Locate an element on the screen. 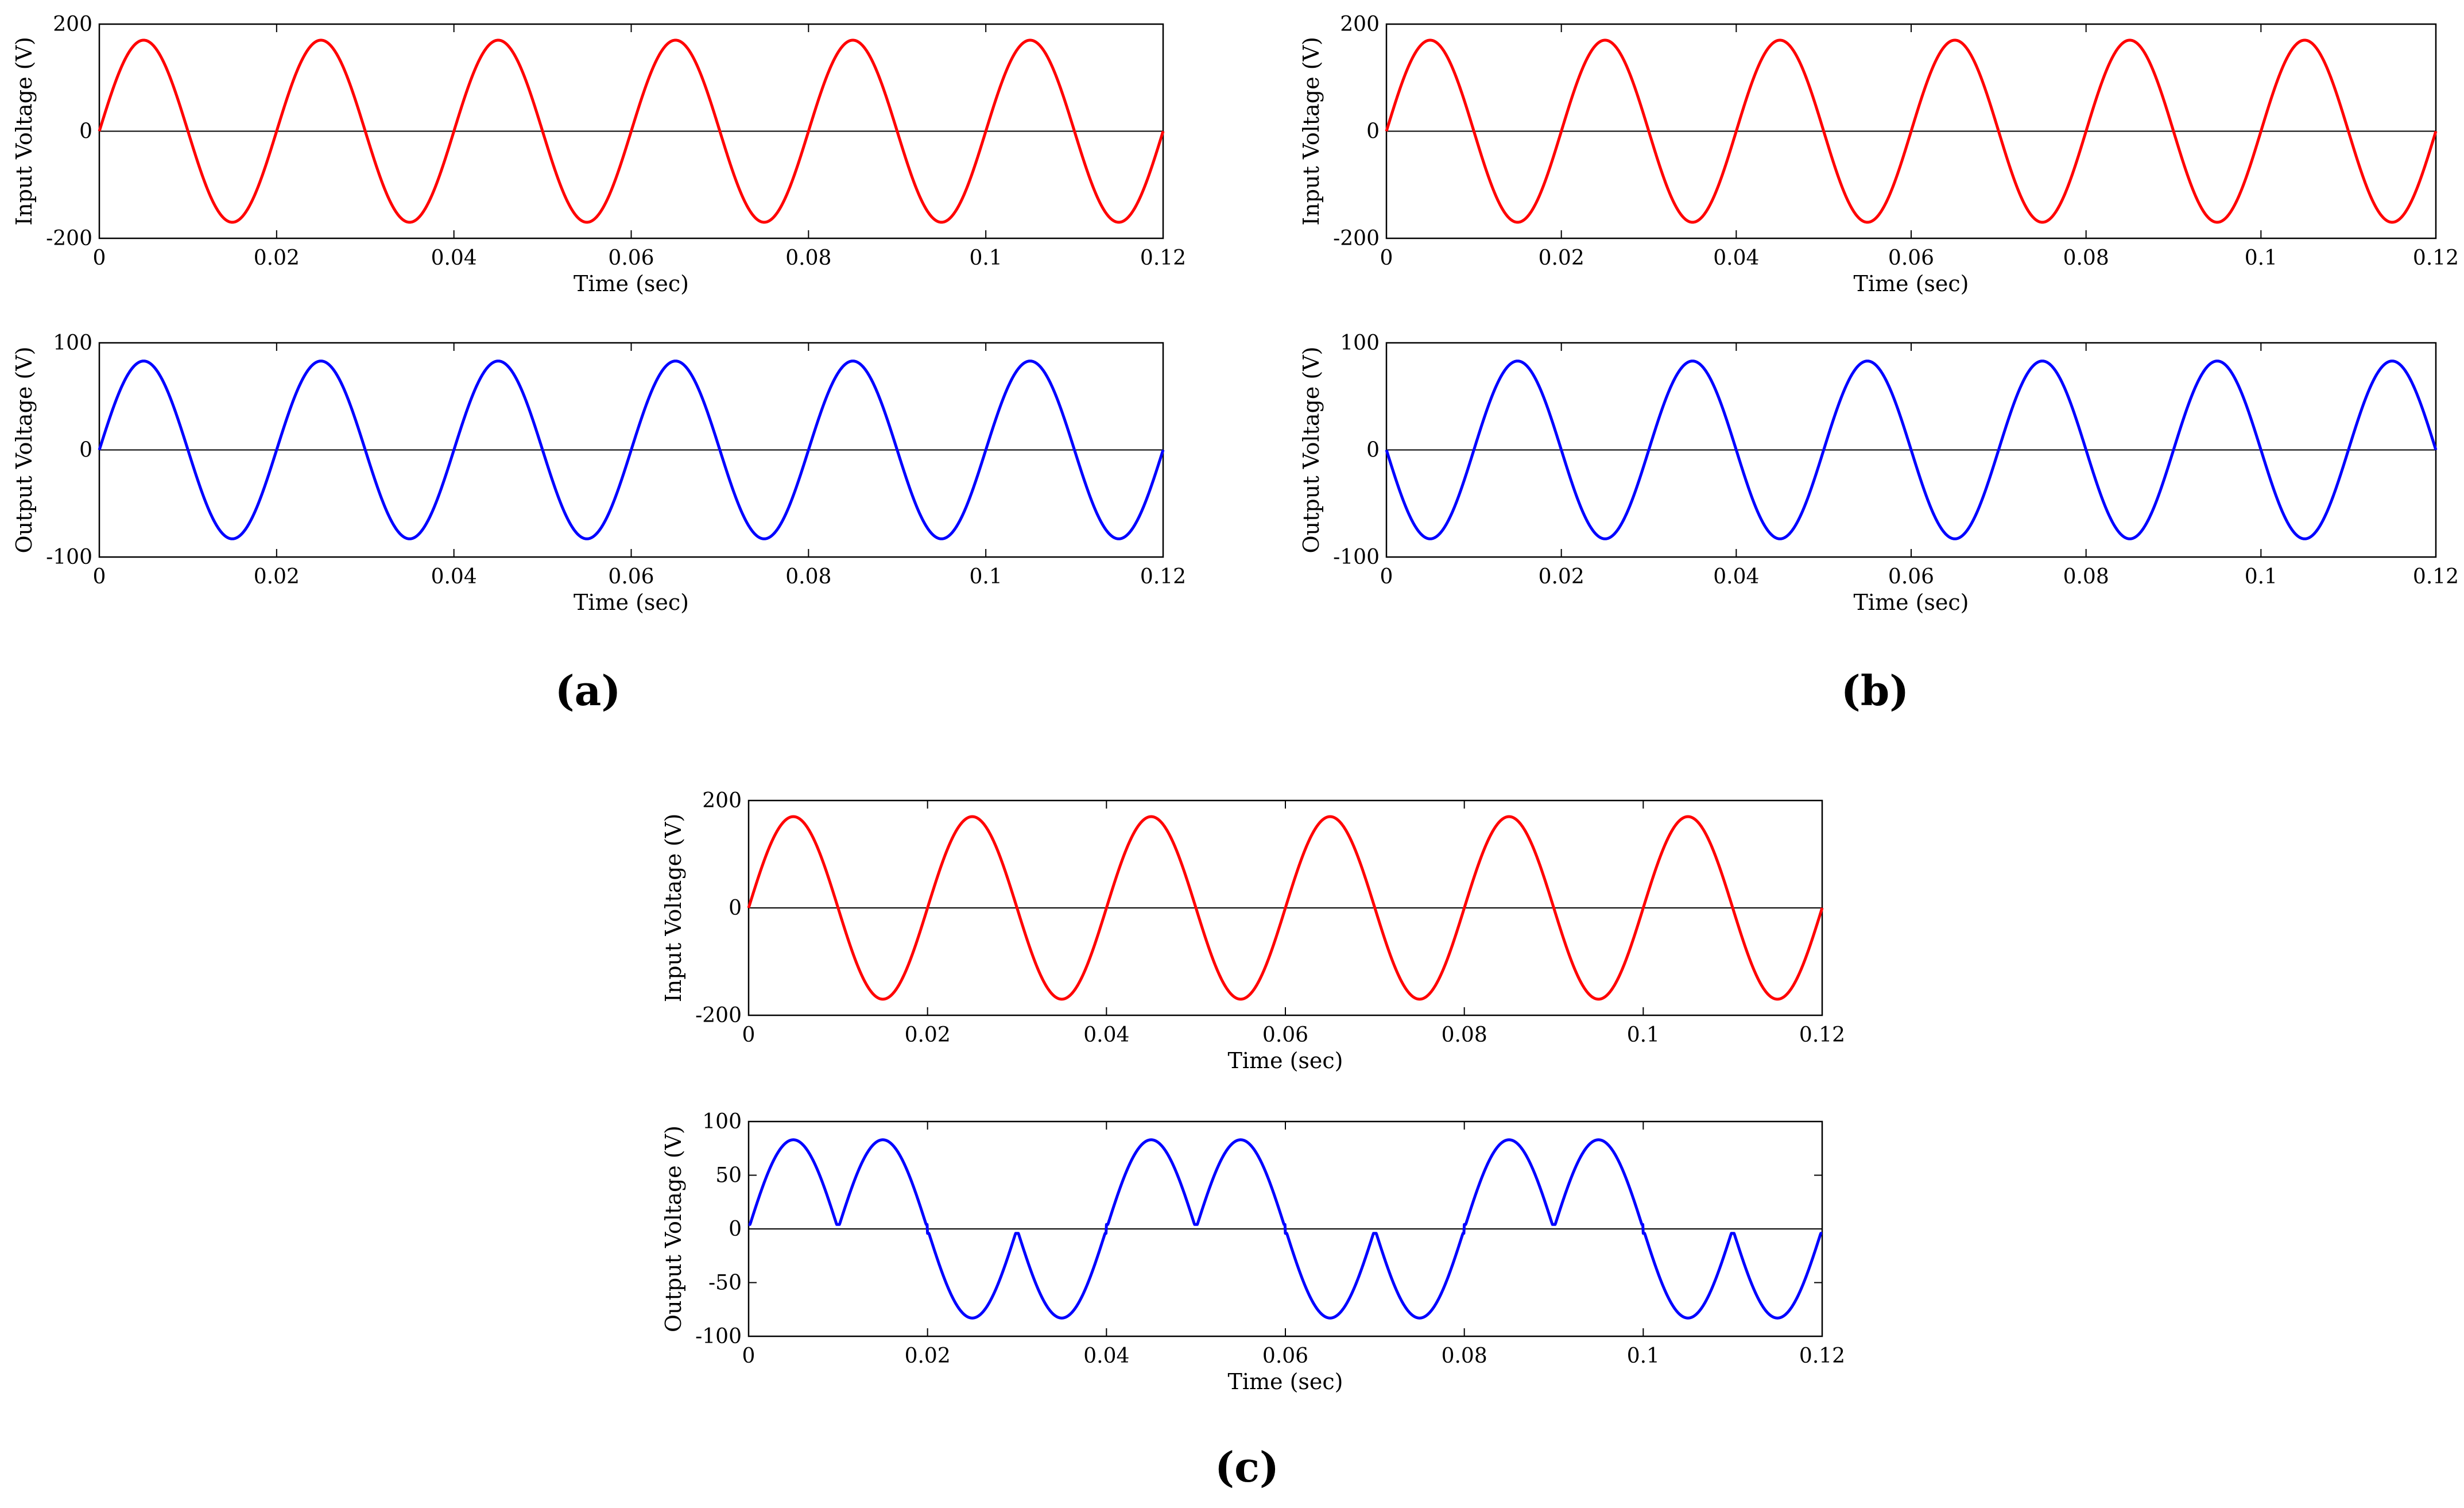  panel-label-b: (b) is located at coordinates (1875, 690).